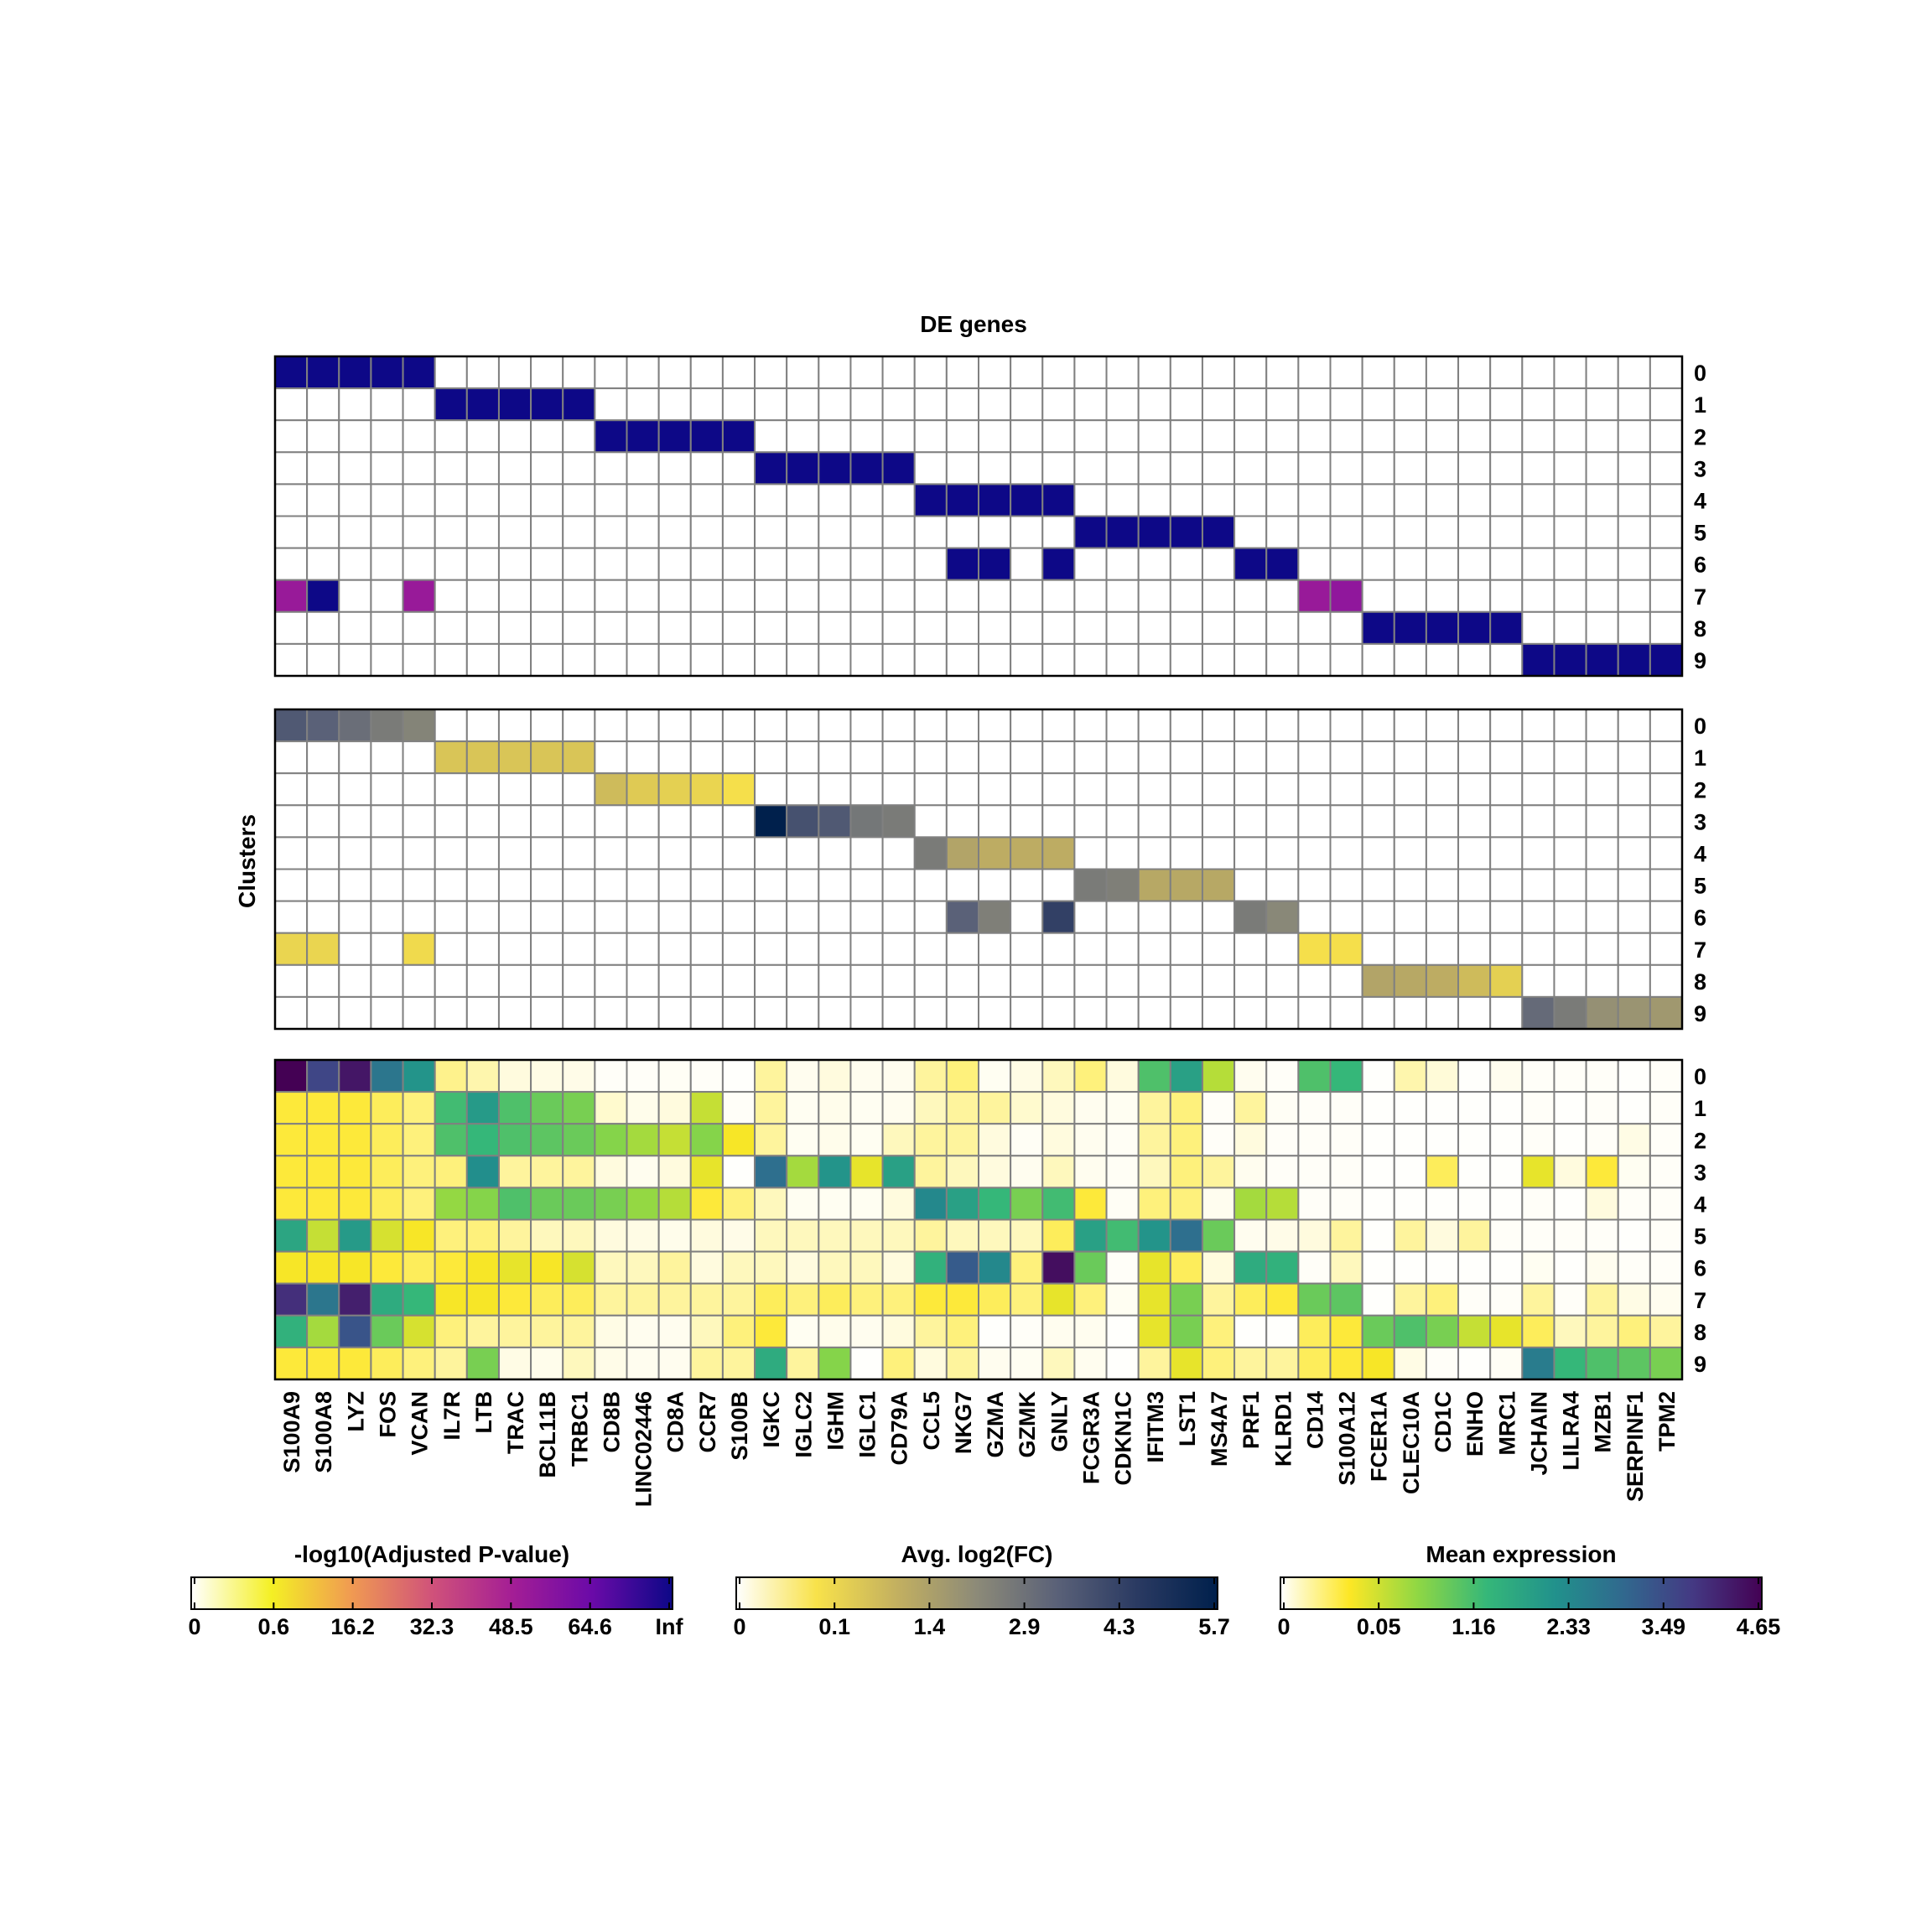 The height and width of the screenshot is (1932, 1932). I want to click on gene-label: PRF1, so click(1251, 1420).